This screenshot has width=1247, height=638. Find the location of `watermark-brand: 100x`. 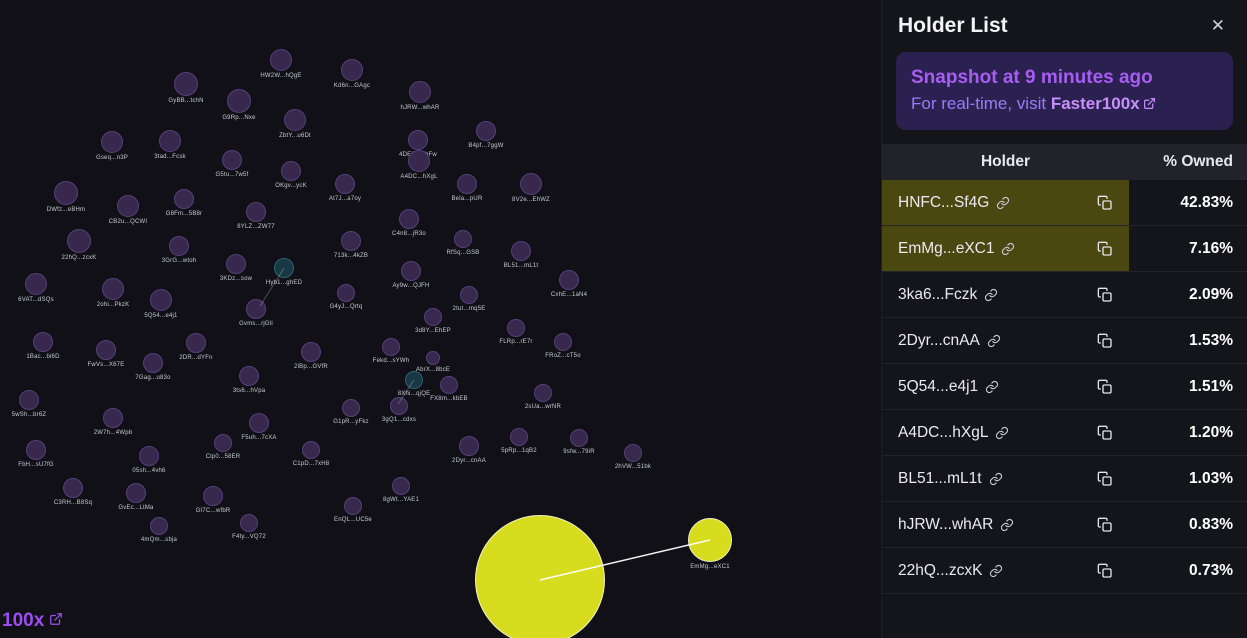

watermark-brand: 100x is located at coordinates (32, 621).